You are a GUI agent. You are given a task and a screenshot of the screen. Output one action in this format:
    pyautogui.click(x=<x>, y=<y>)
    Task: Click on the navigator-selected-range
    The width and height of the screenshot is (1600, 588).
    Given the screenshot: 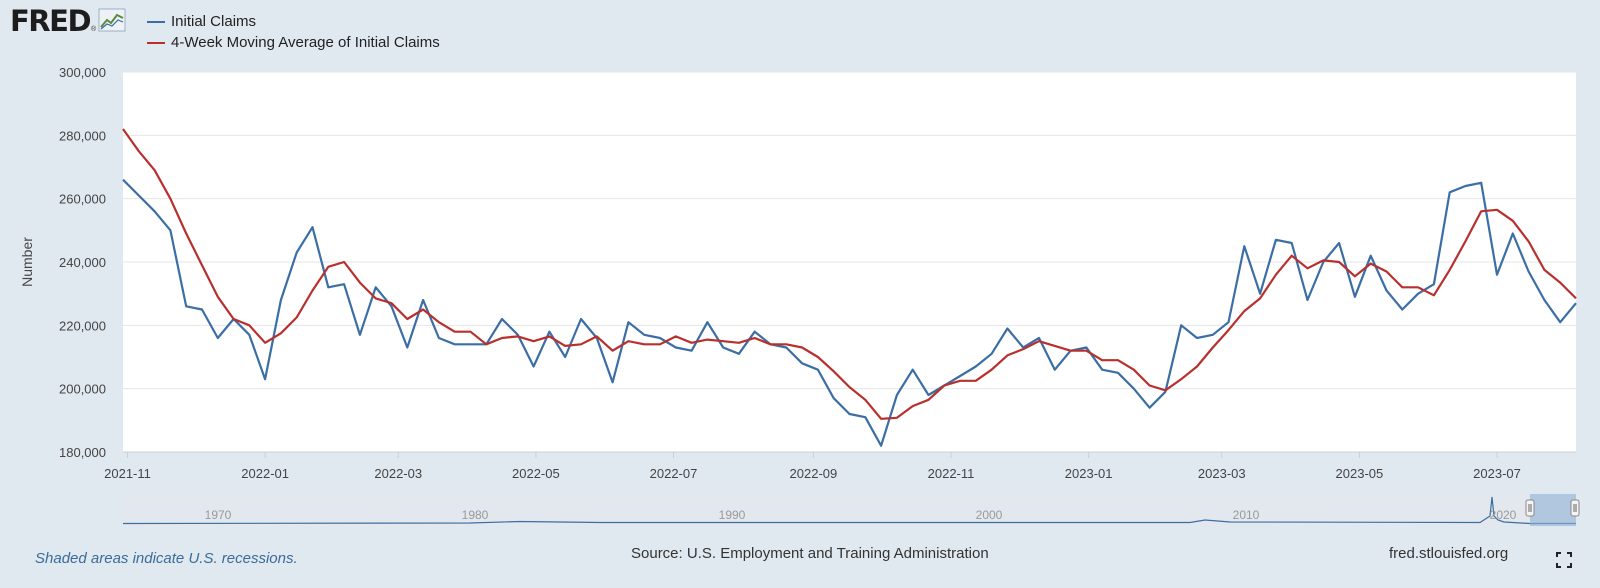 What is the action you would take?
    pyautogui.click(x=1553, y=510)
    